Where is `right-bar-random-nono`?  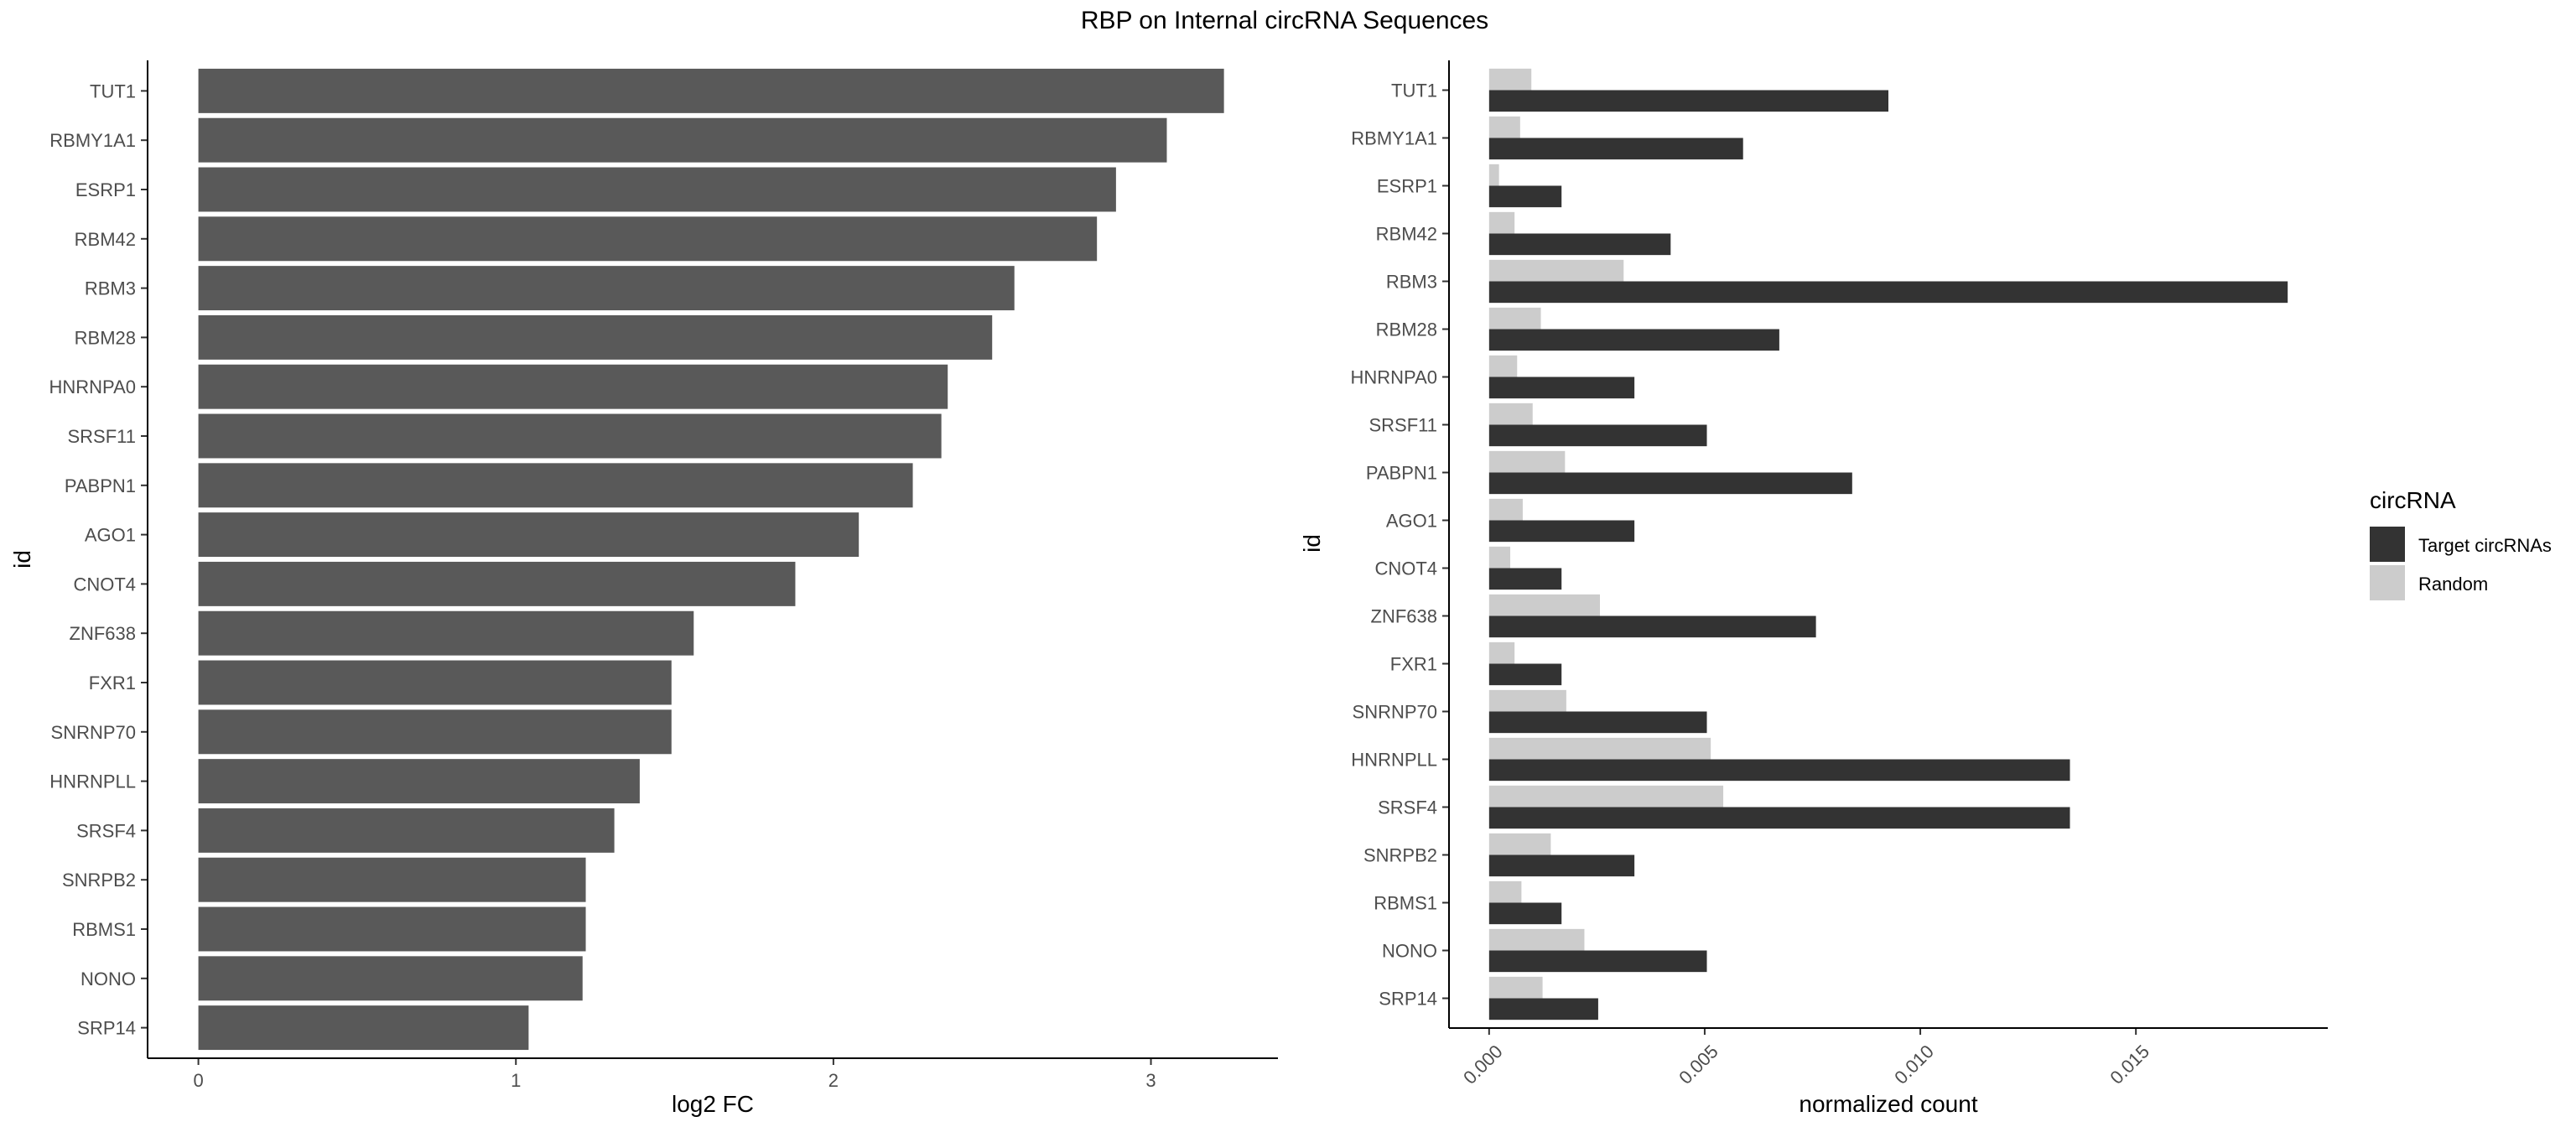
right-bar-random-nono is located at coordinates (1536, 939).